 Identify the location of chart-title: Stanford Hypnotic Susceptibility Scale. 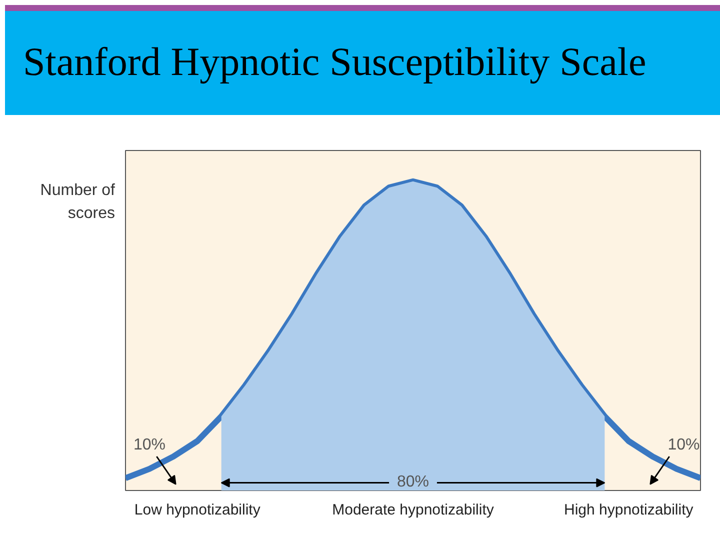
(334, 62).